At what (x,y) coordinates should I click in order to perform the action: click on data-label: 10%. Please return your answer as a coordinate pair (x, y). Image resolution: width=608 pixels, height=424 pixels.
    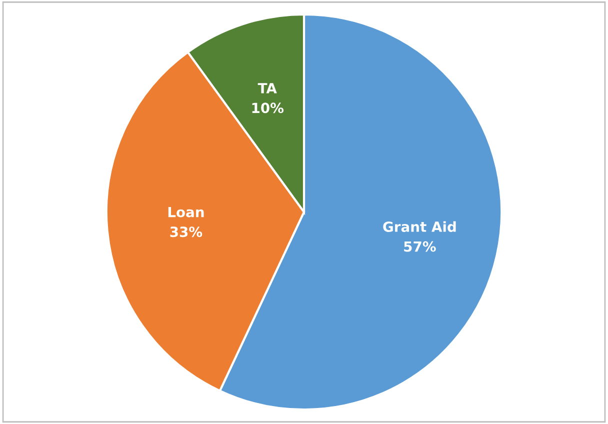
    Looking at the image, I should click on (268, 108).